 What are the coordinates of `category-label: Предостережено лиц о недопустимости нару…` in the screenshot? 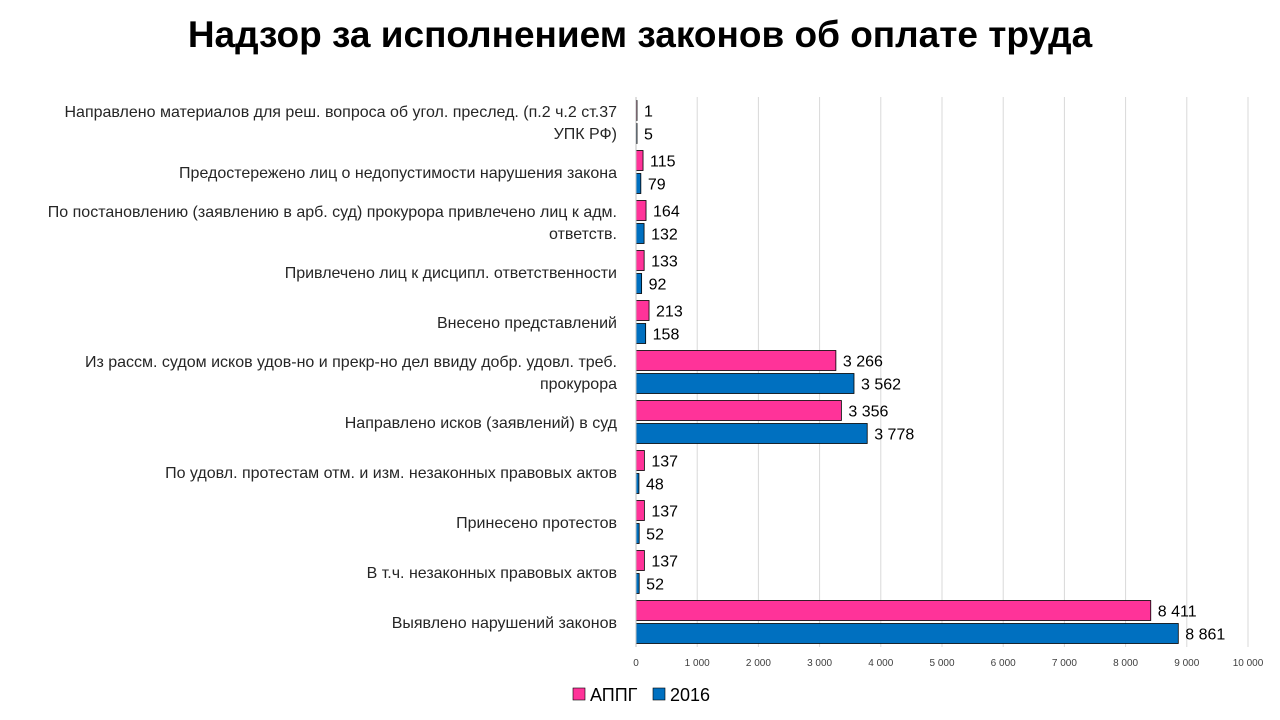 It's located at (398, 173).